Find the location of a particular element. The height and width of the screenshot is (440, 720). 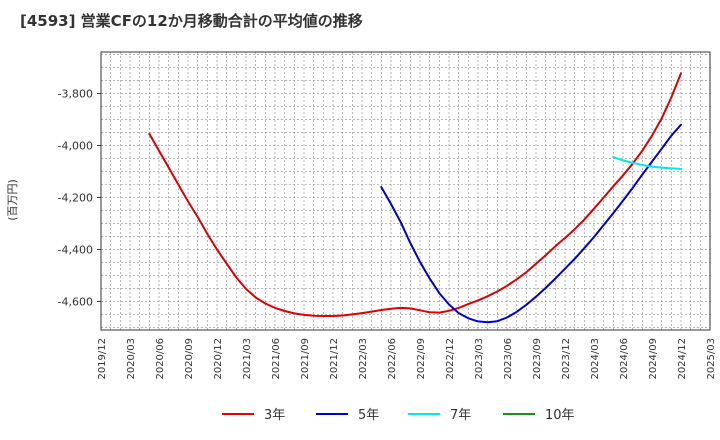

x-tick-label: 2023/12 is located at coordinates (566, 359).